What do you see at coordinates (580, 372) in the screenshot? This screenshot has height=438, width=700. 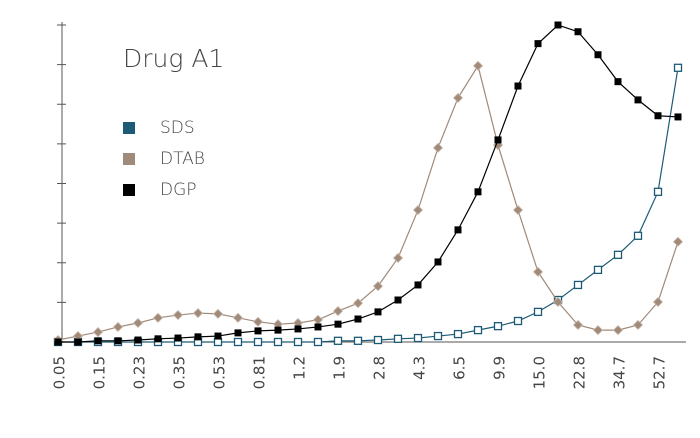 I see `x-tick-label: 22.8` at bounding box center [580, 372].